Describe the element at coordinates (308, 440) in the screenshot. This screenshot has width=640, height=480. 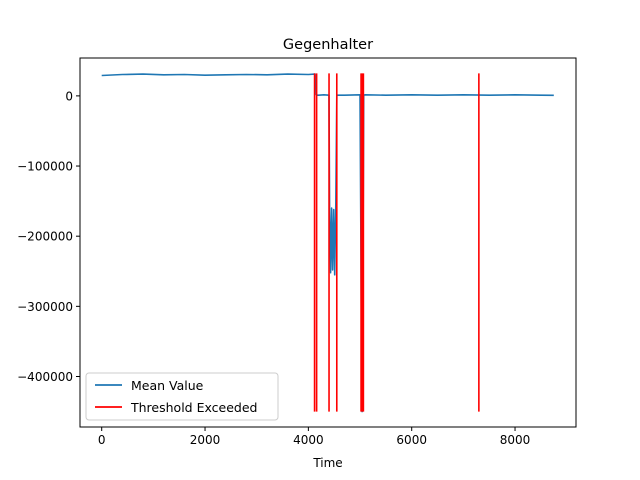
I see `x-tick-label-2: 4000` at that location.